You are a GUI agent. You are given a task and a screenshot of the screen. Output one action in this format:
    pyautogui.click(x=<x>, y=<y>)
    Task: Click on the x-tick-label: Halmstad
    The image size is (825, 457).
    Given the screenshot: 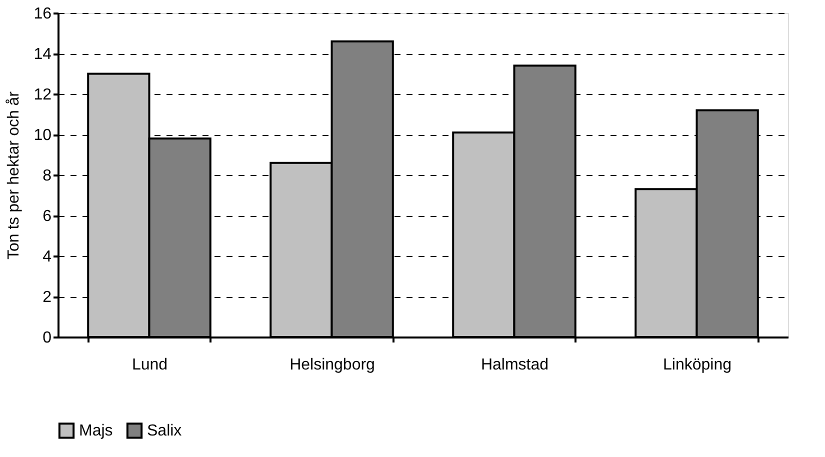 What is the action you would take?
    pyautogui.click(x=514, y=365)
    